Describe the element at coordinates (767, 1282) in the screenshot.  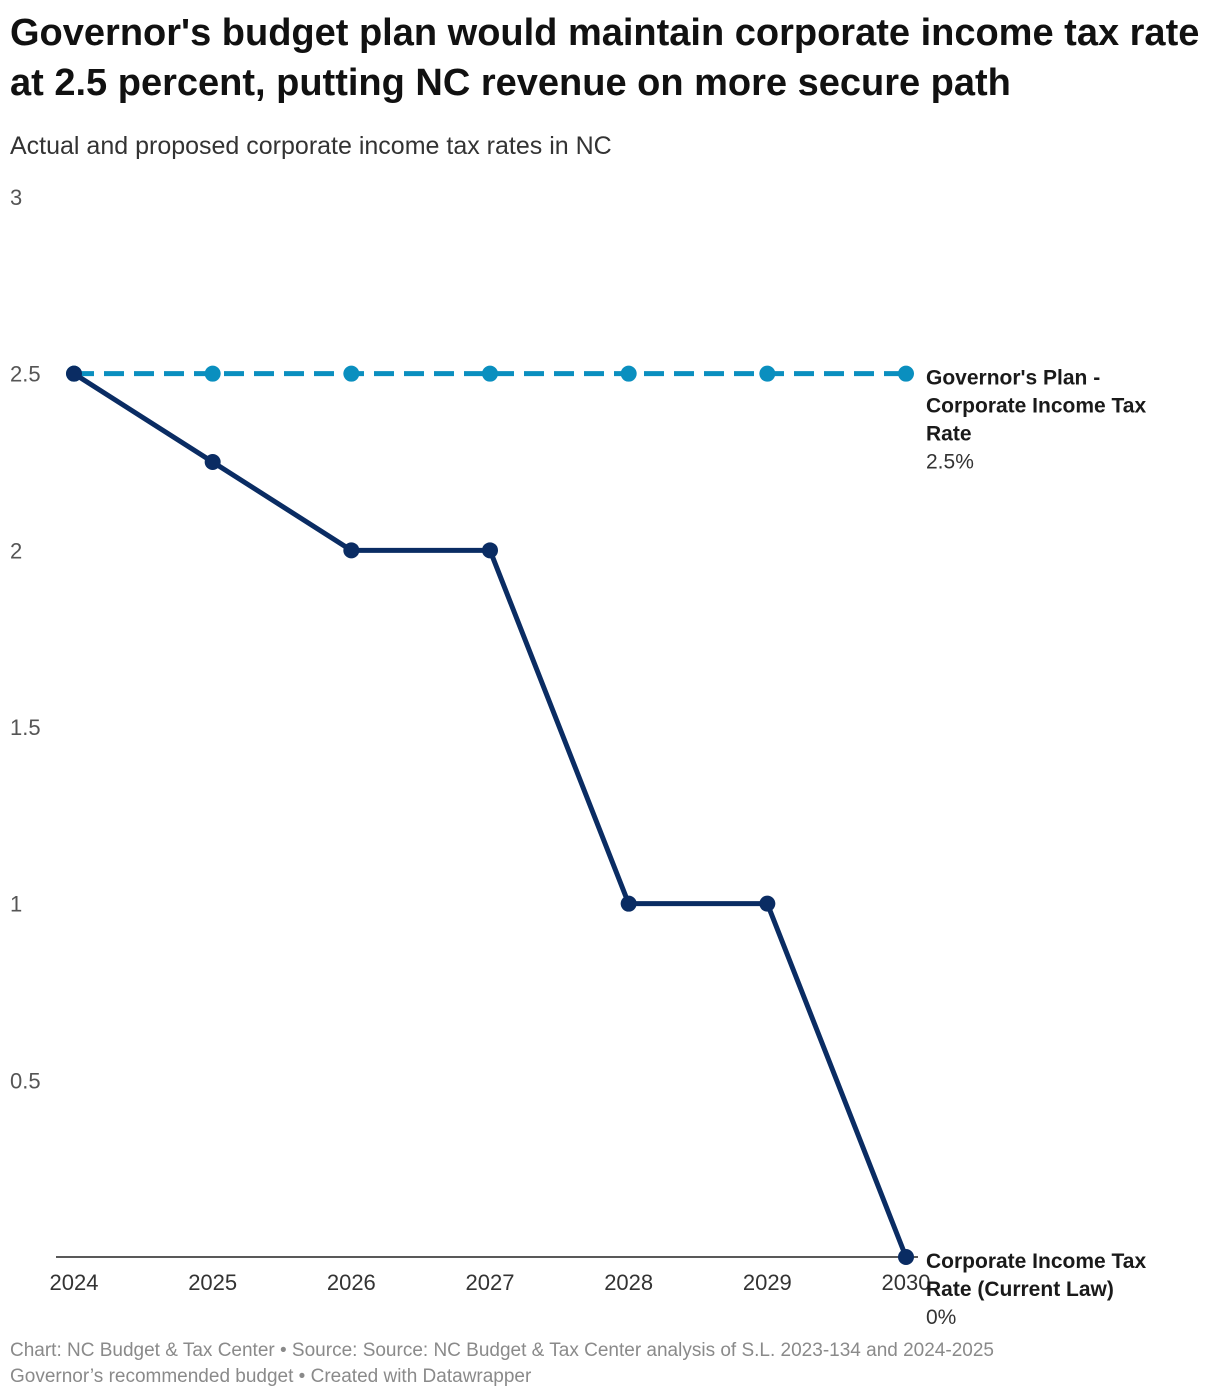
I see `x-tick-label: 2029` at that location.